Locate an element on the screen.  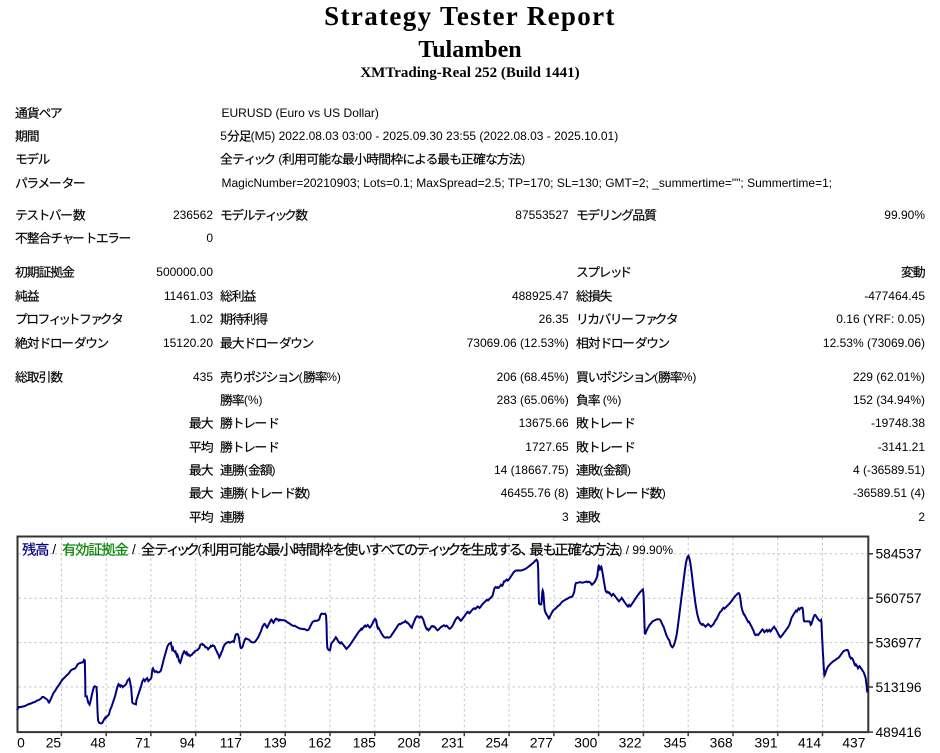
svg-text: 25 is located at coordinates (54, 743).